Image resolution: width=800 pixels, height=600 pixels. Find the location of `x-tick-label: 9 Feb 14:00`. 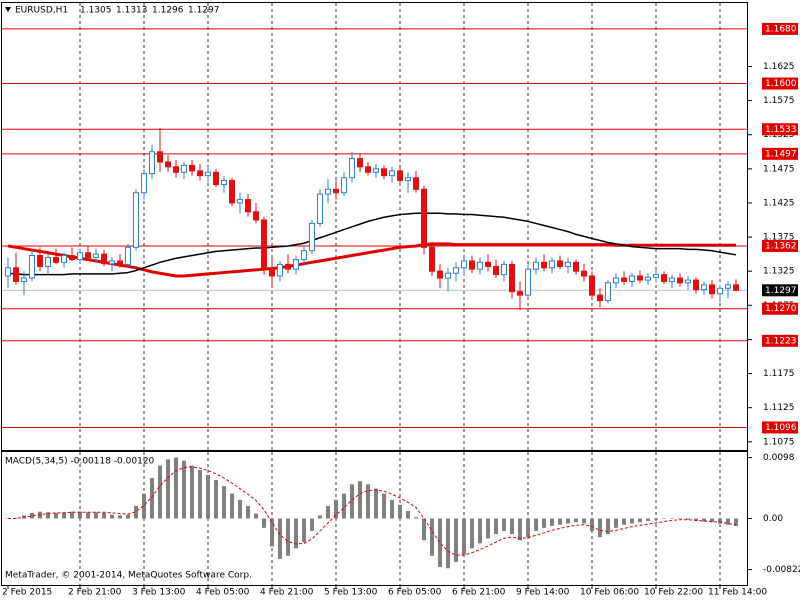

x-tick-label: 9 Feb 14:00 is located at coordinates (543, 593).